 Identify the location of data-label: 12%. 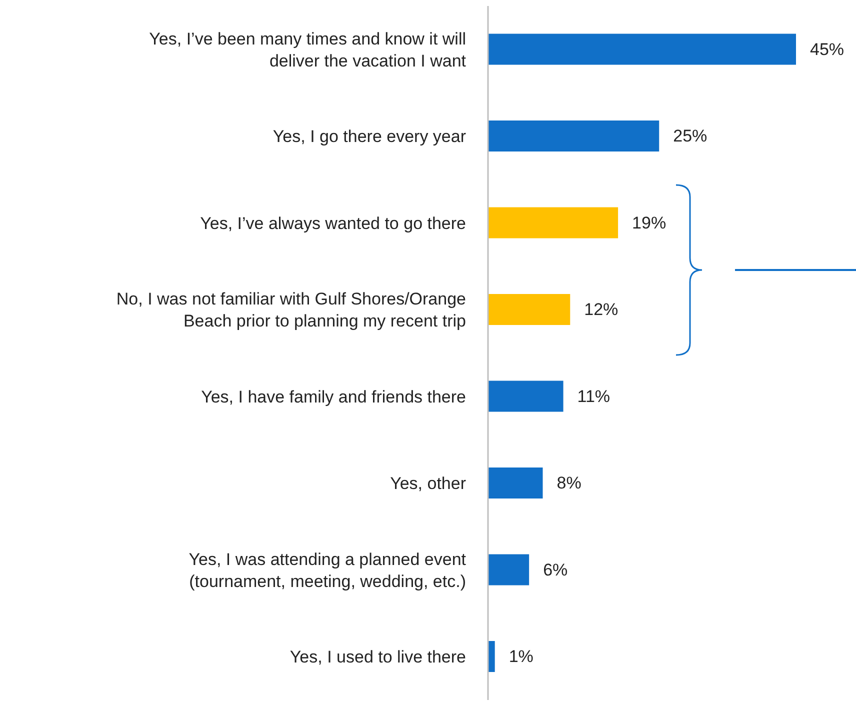
(601, 310).